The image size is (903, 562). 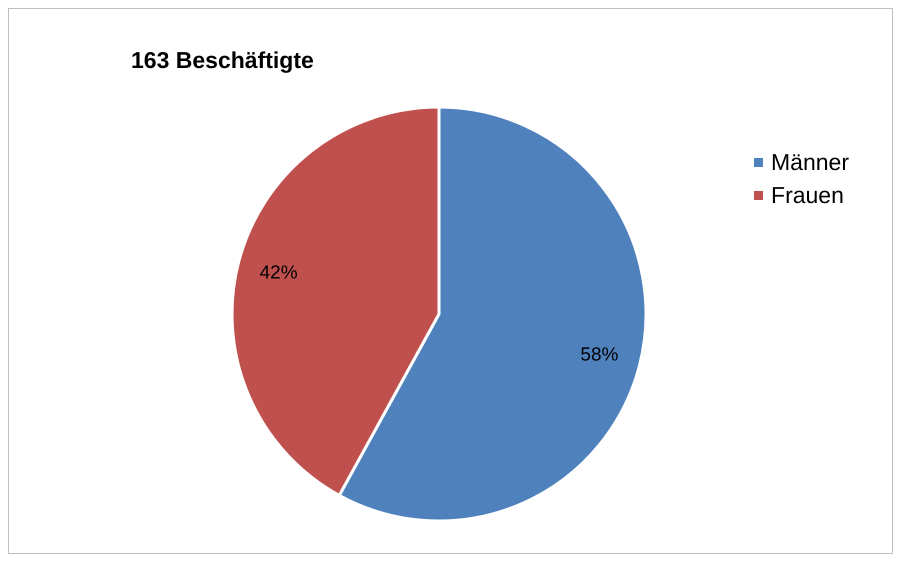 I want to click on data-label: 42%, so click(x=279, y=273).